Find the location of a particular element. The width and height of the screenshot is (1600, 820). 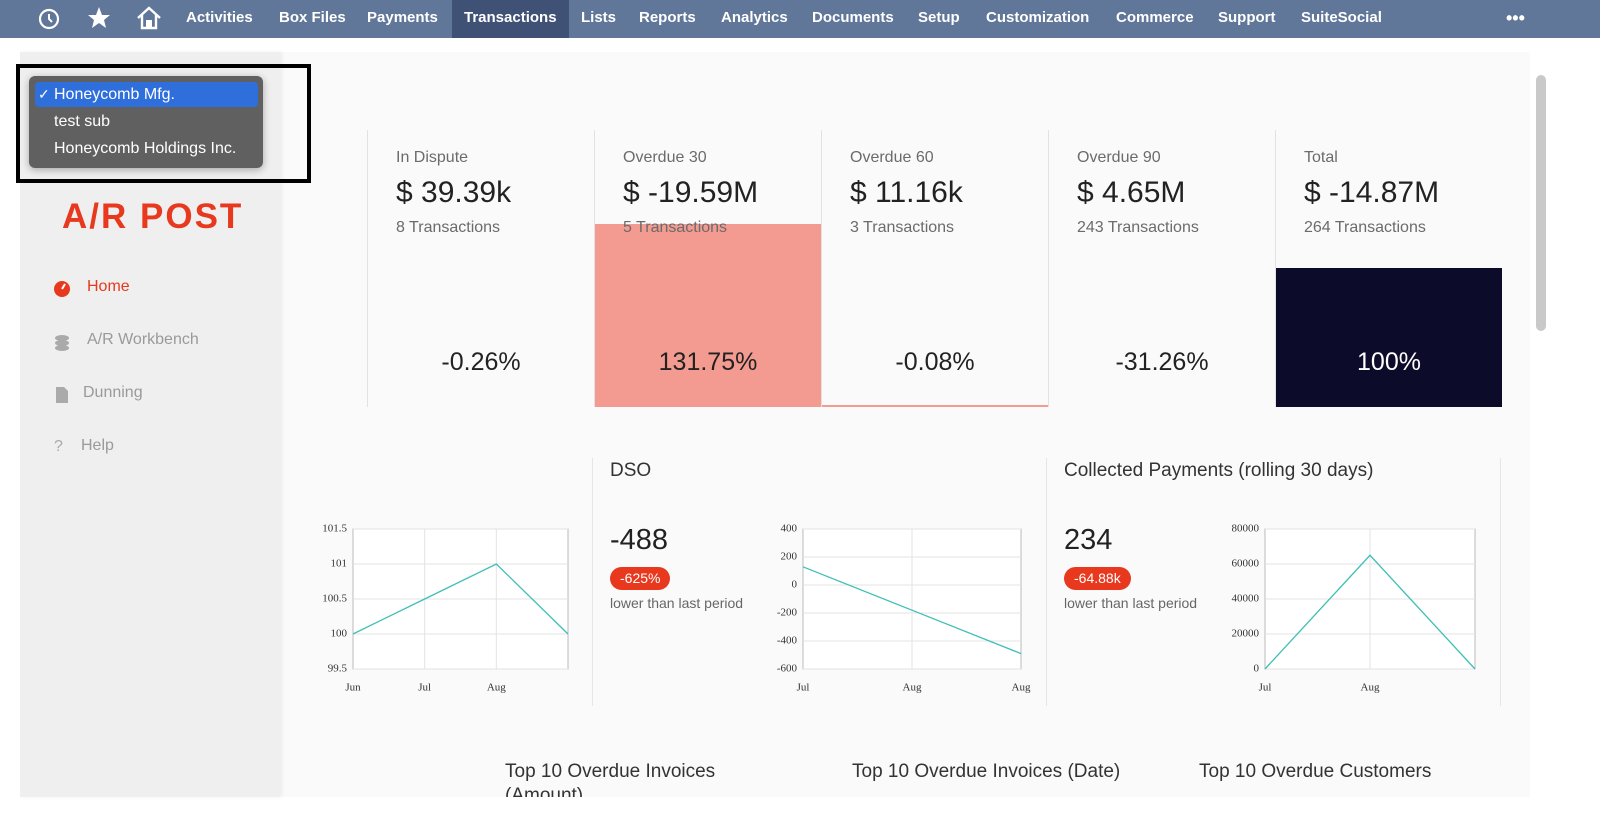

y-tick-label: 60000 is located at coordinates (1246, 564).